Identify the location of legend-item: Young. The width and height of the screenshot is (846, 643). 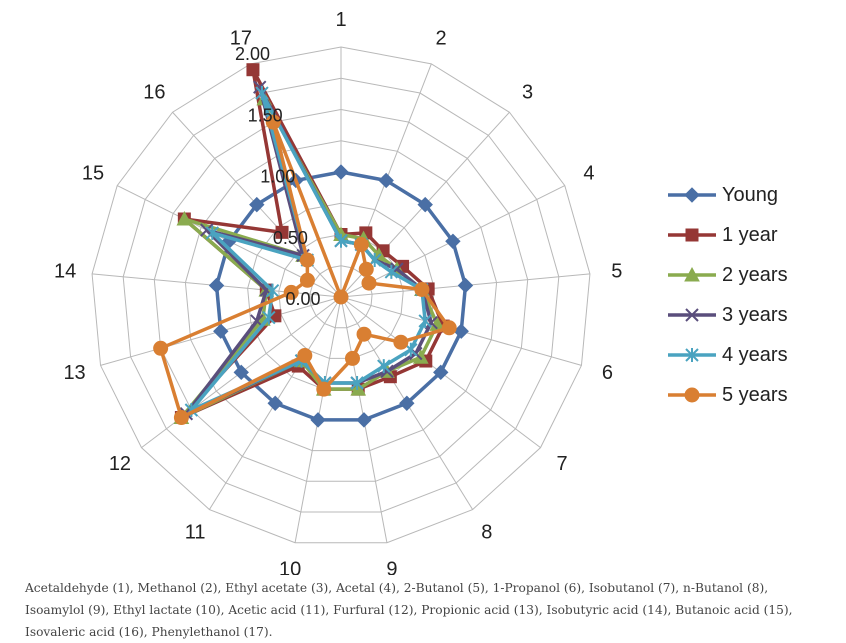
(723, 195).